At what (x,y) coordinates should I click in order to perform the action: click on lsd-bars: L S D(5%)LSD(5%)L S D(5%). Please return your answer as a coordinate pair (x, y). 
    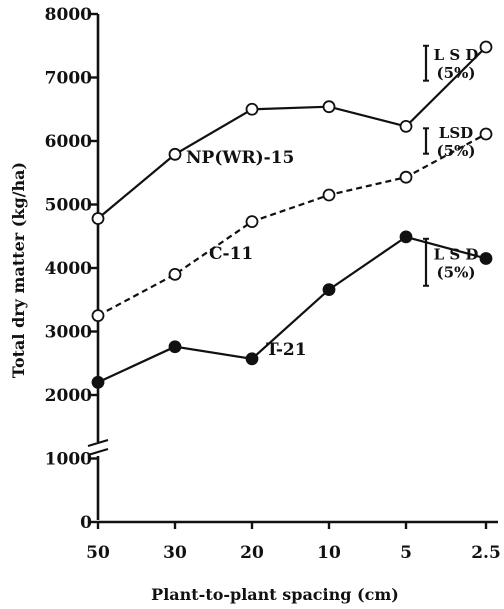
    Looking at the image, I should click on (451, 165).